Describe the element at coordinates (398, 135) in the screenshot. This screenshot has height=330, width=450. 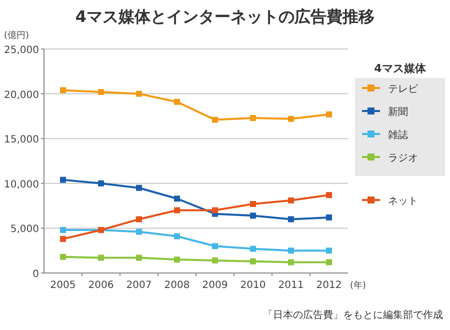
I see `legend-label: 雑誌` at that location.